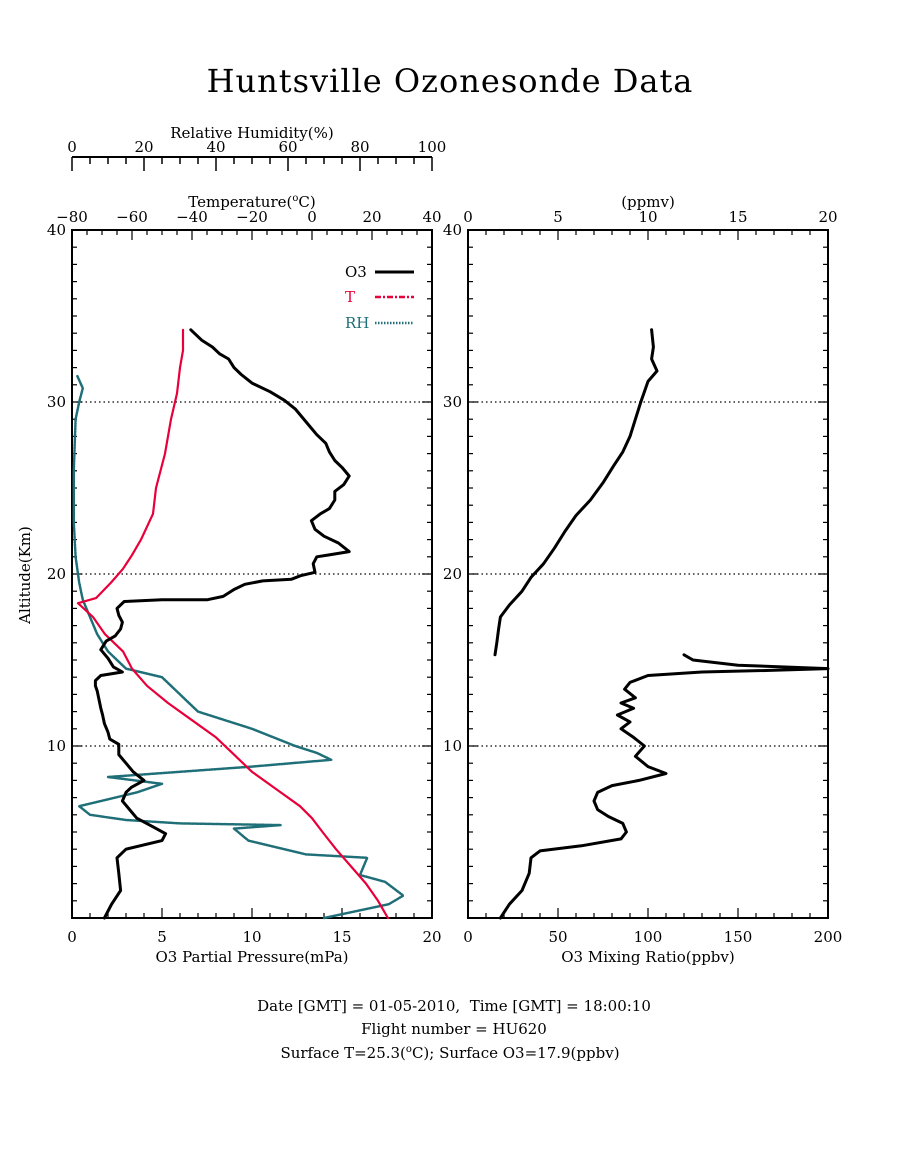 Image resolution: width=900 pixels, height=1150 pixels. Describe the element at coordinates (664, 786) in the screenshot. I see `o3-mixing-ratio-ppbv-line` at that location.